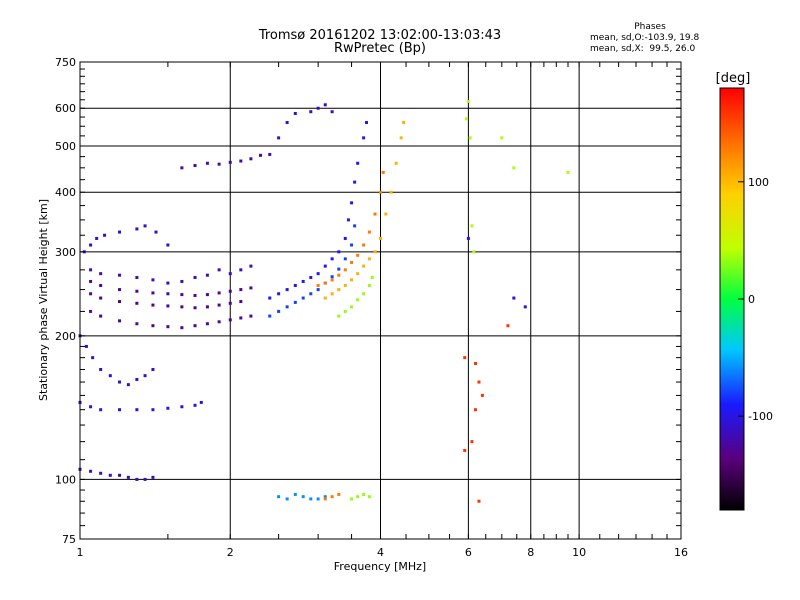 The width and height of the screenshot is (800, 600). Describe the element at coordinates (645, 38) in the screenshot. I see `phase-statistics-o-mode: mean, sd,O:-103.9, 19.8` at that location.